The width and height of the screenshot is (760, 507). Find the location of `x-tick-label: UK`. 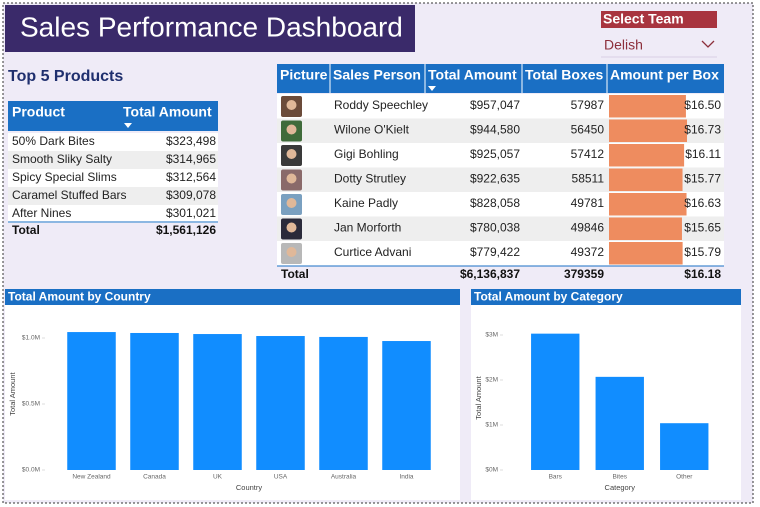

x-tick-label: UK is located at coordinates (218, 477).